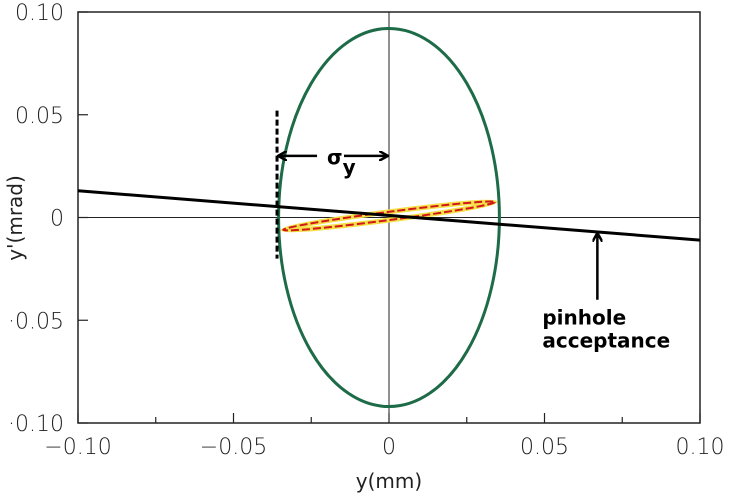  I want to click on x-tick-label: 0.05, so click(544, 447).